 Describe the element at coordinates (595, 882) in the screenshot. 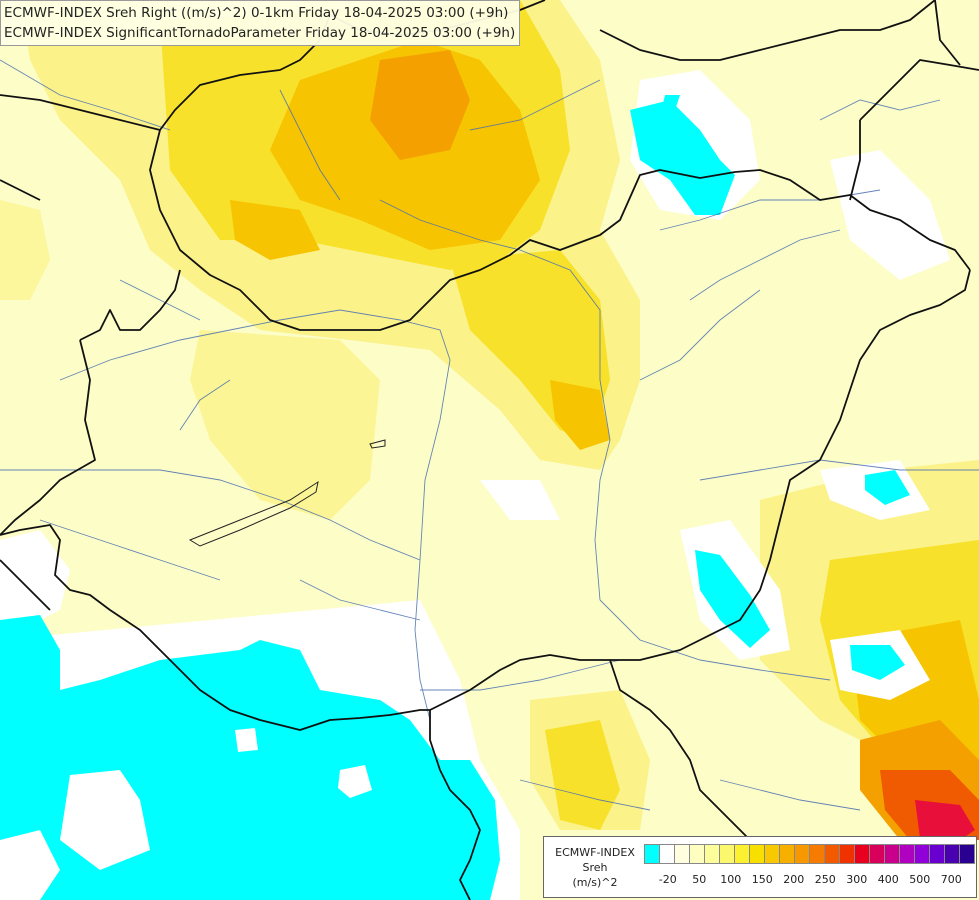

I see `legend-unit: (m/s)^2` at that location.